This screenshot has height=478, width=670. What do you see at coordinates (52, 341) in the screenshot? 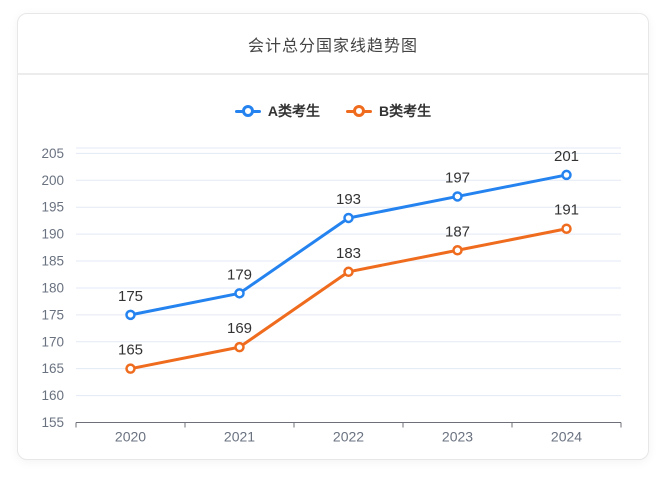
I see `y-axis-tick-label: 170` at bounding box center [52, 341].